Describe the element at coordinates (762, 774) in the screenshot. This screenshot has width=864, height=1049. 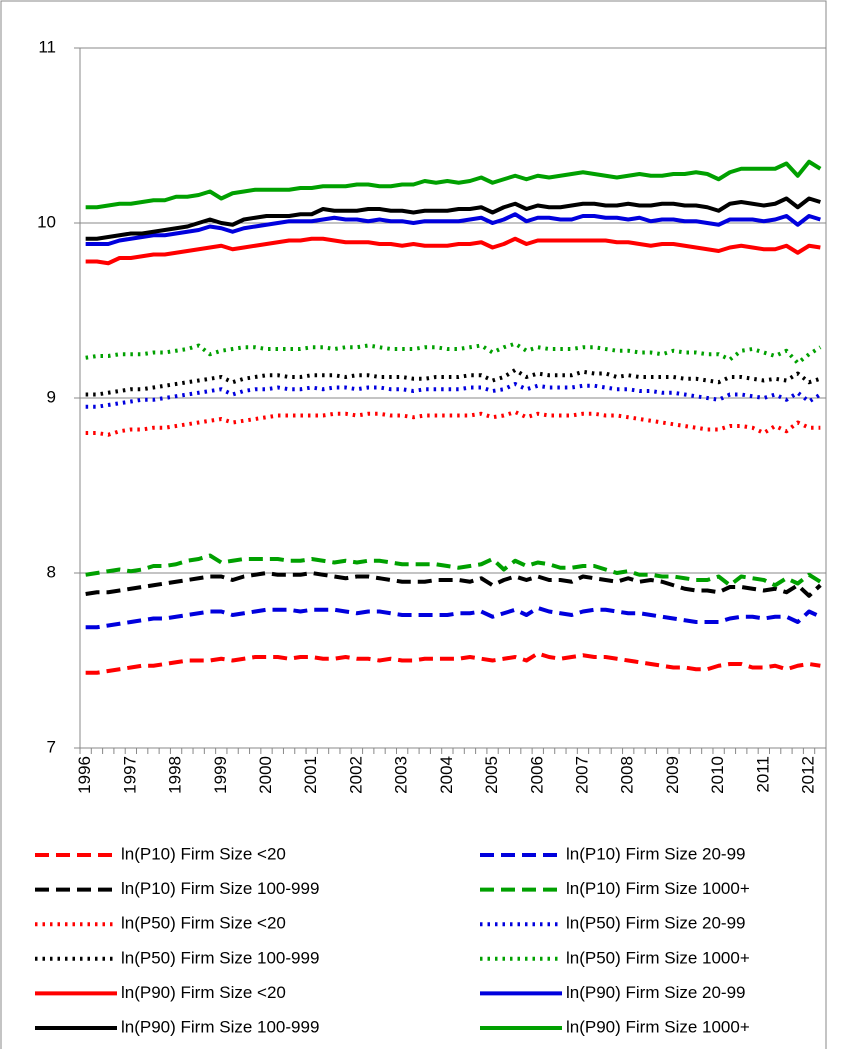
I see `x-tick-label: 2011` at that location.